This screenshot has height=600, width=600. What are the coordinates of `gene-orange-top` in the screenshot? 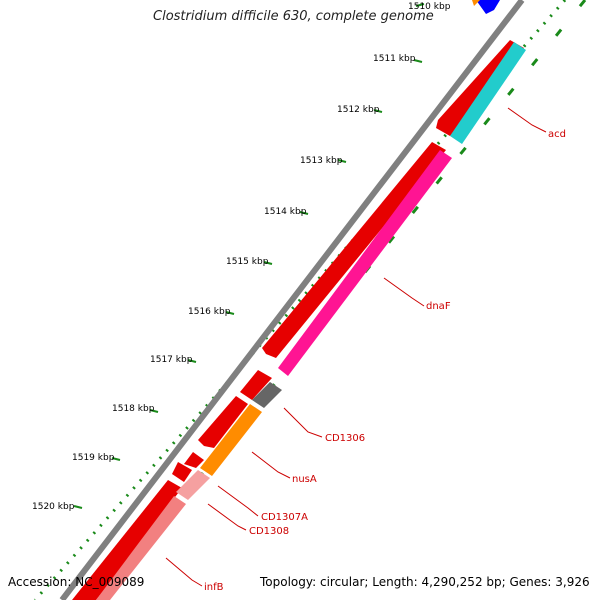 It's located at (476, 3).